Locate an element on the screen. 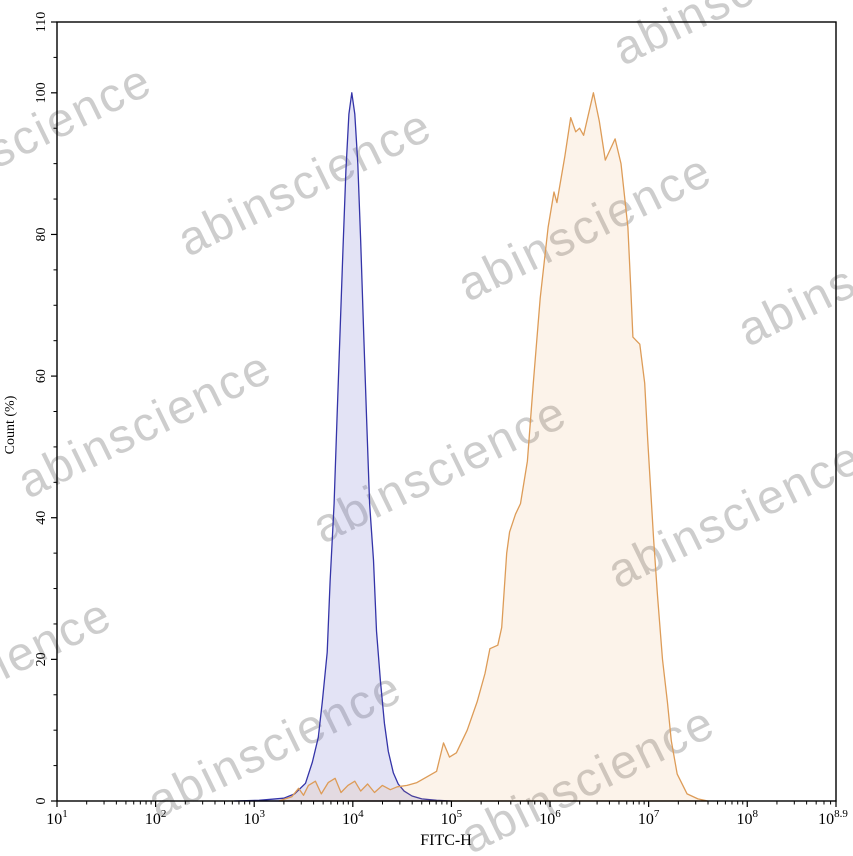 The height and width of the screenshot is (856, 853). x-tick-label: 10⁷ is located at coordinates (649, 818).